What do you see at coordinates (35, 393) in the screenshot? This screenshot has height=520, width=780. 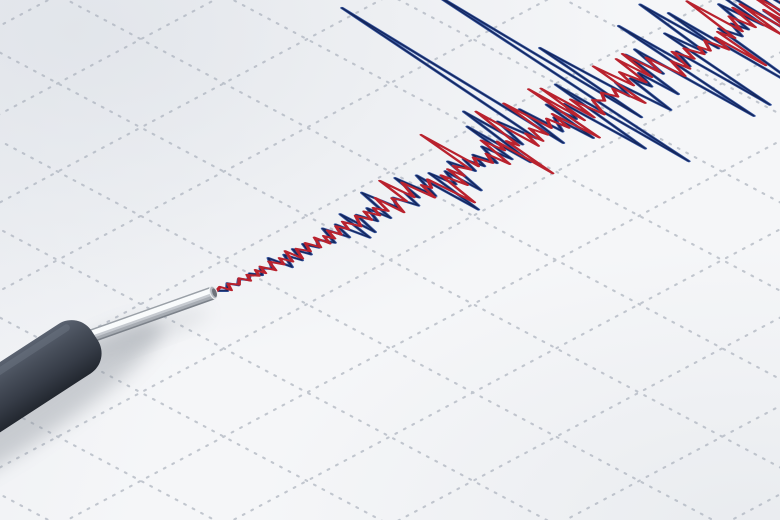 I see `pen-handle-highlight` at bounding box center [35, 393].